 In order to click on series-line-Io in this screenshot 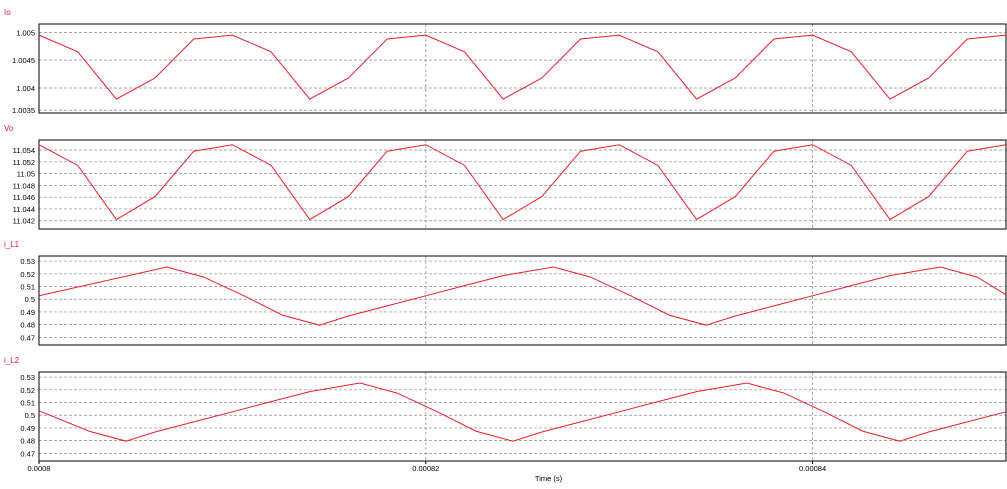, I will do `click(522, 67)`.